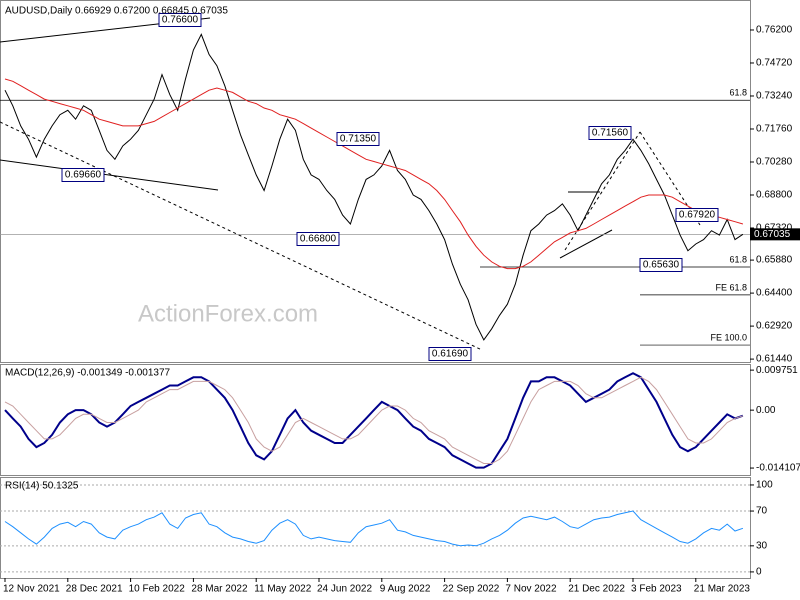 The height and width of the screenshot is (600, 800). What do you see at coordinates (344, 589) in the screenshot?
I see `x-tick-label: 24 Jun 2022` at bounding box center [344, 589].